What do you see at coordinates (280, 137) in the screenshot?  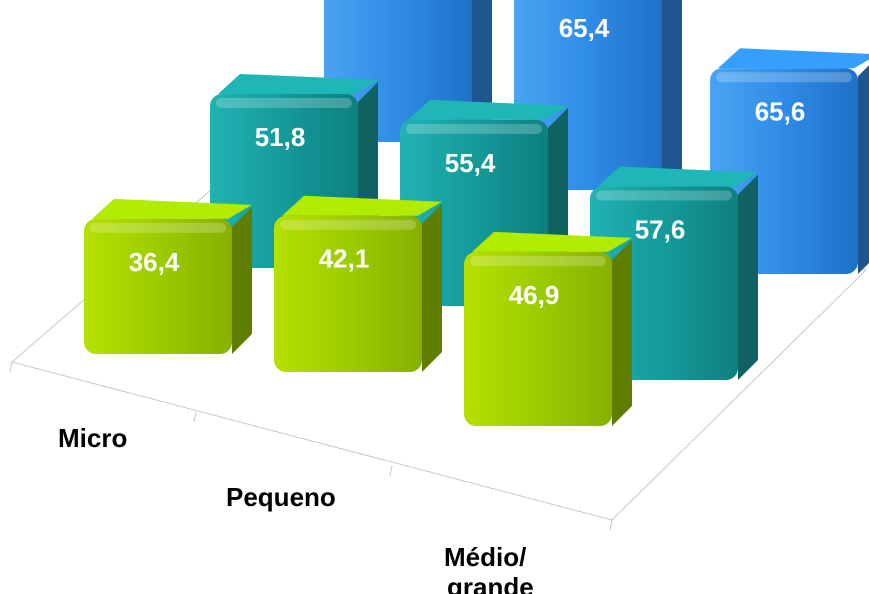 I see `data-label: 51,8` at bounding box center [280, 137].